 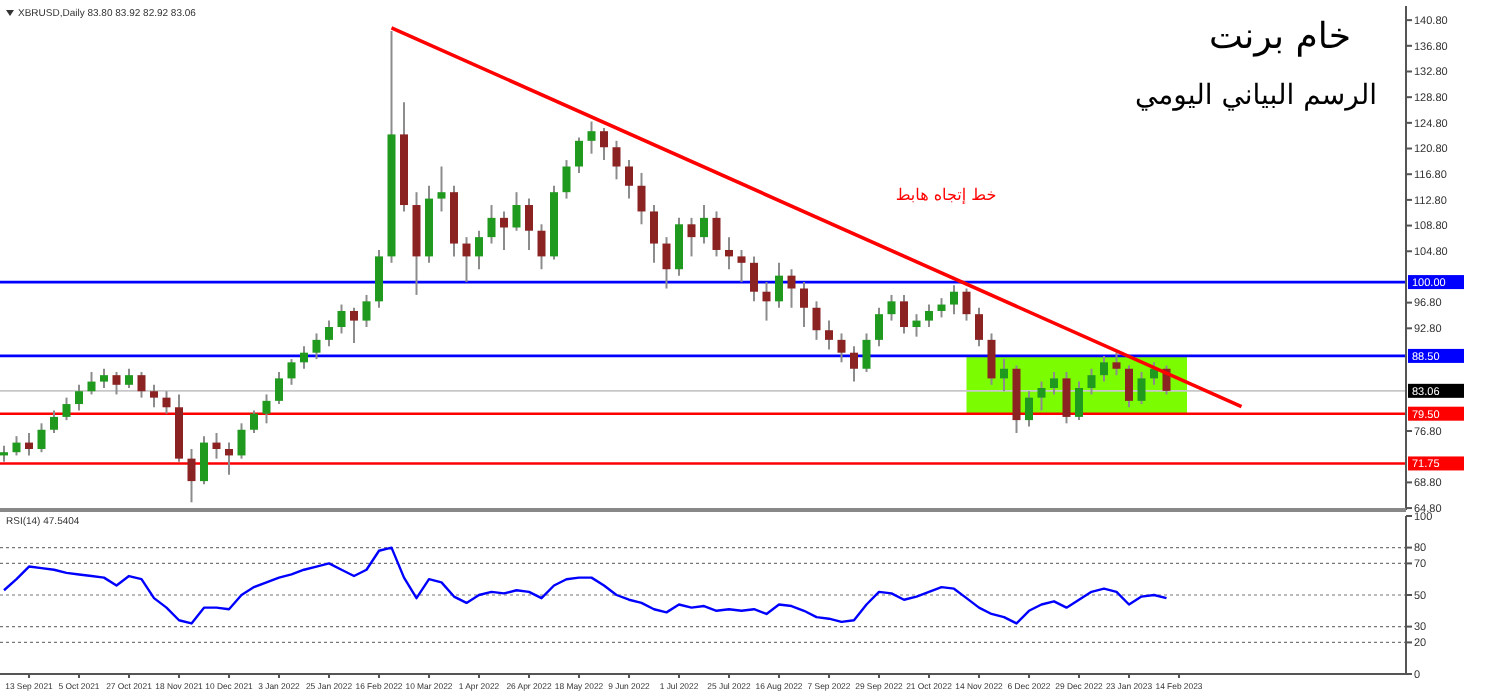 I want to click on annotation: خط إتجاه هابط, so click(x=946, y=195).